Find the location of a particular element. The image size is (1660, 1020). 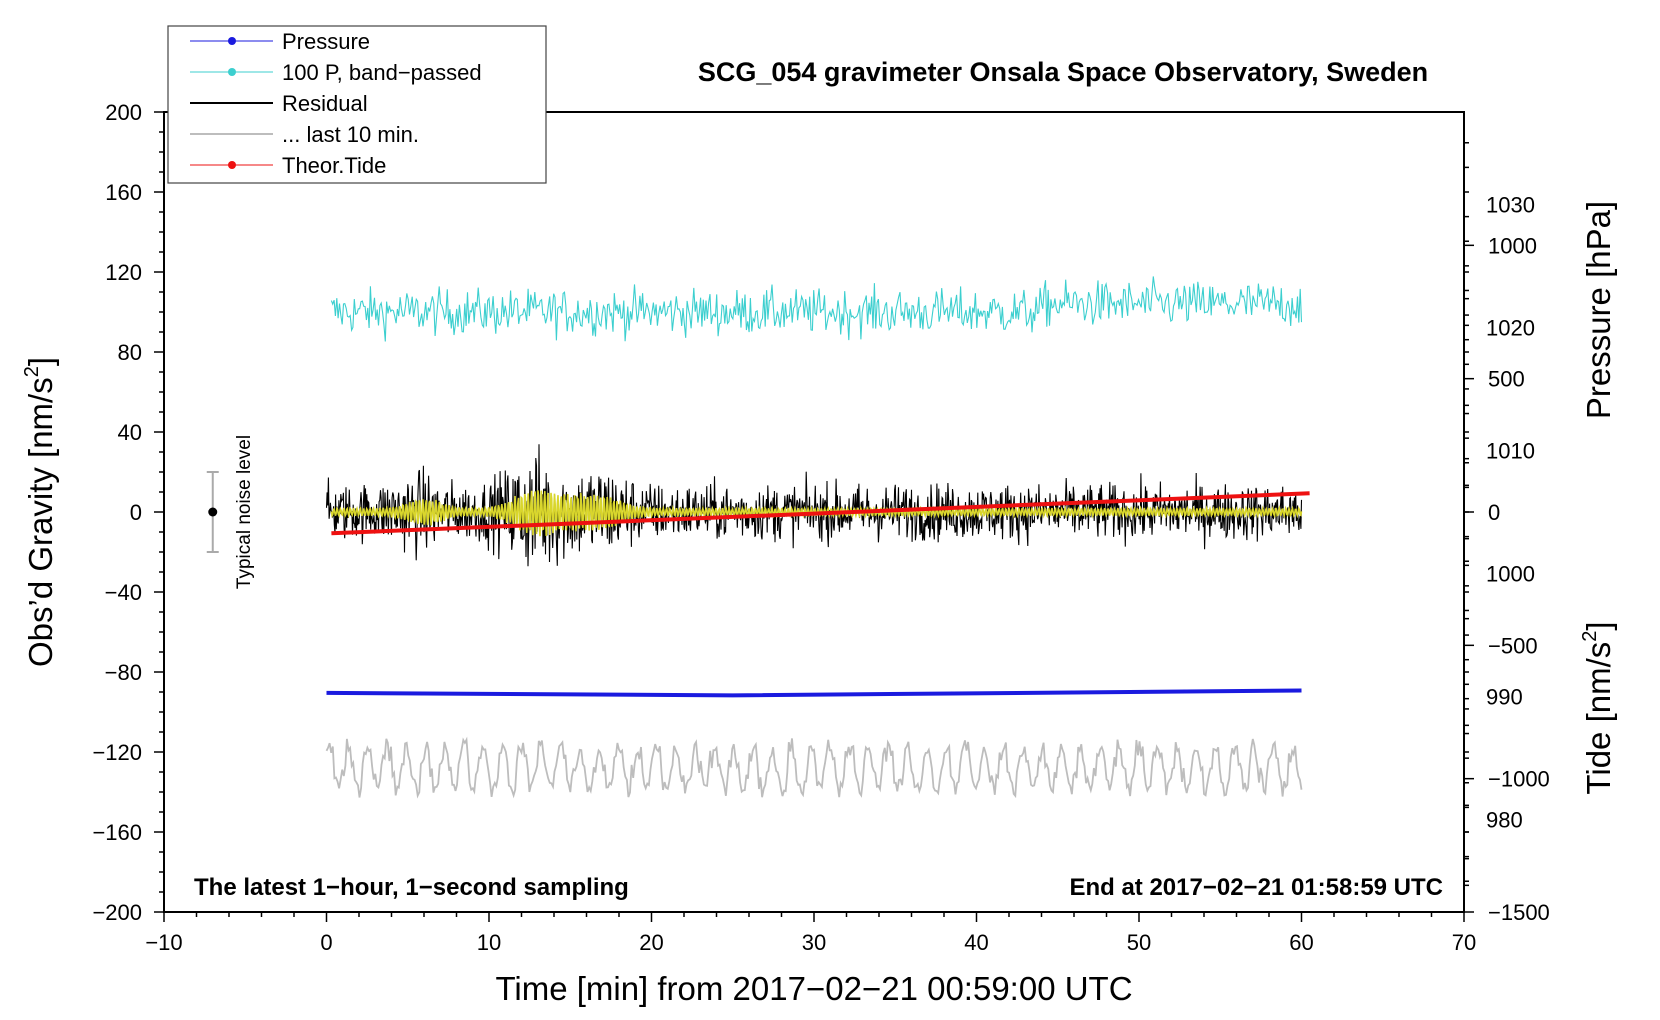

tide-tick-label: 500 is located at coordinates (1506, 379).